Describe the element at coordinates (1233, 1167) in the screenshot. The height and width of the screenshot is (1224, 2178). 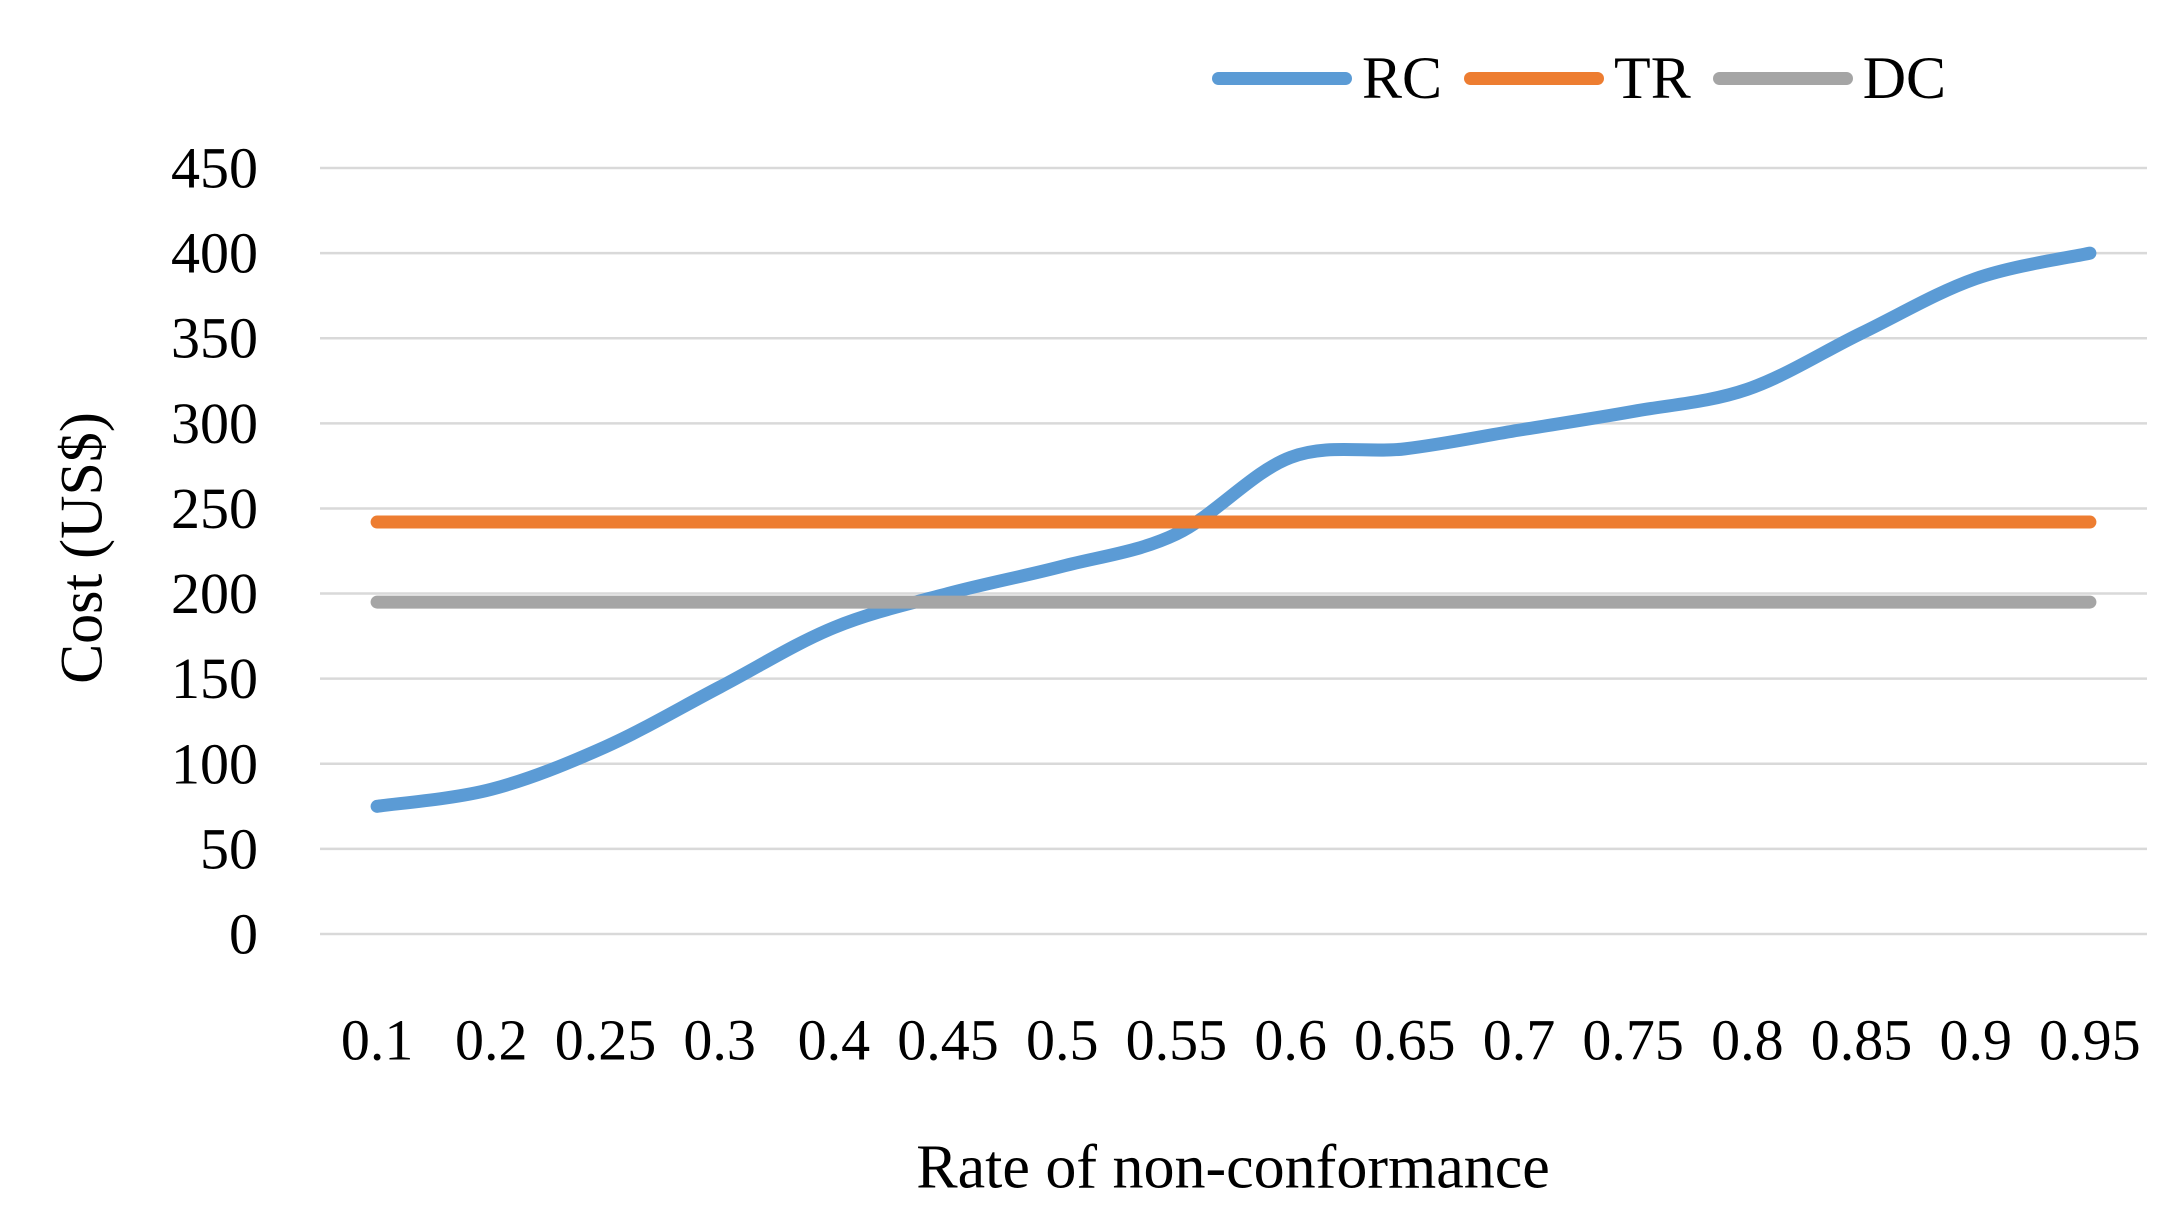
I see `x-axis-title: Rate of non-conformance` at that location.